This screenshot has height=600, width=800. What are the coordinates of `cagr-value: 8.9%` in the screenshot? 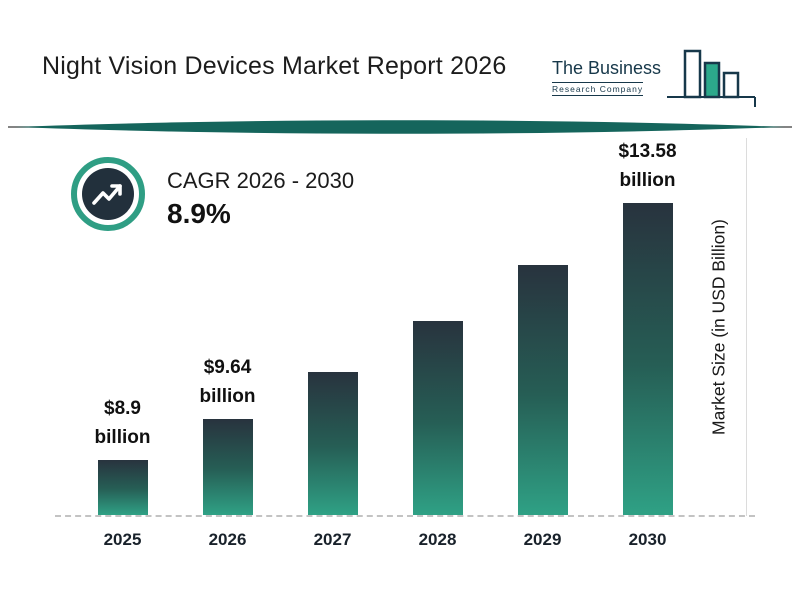 It's located at (199, 213).